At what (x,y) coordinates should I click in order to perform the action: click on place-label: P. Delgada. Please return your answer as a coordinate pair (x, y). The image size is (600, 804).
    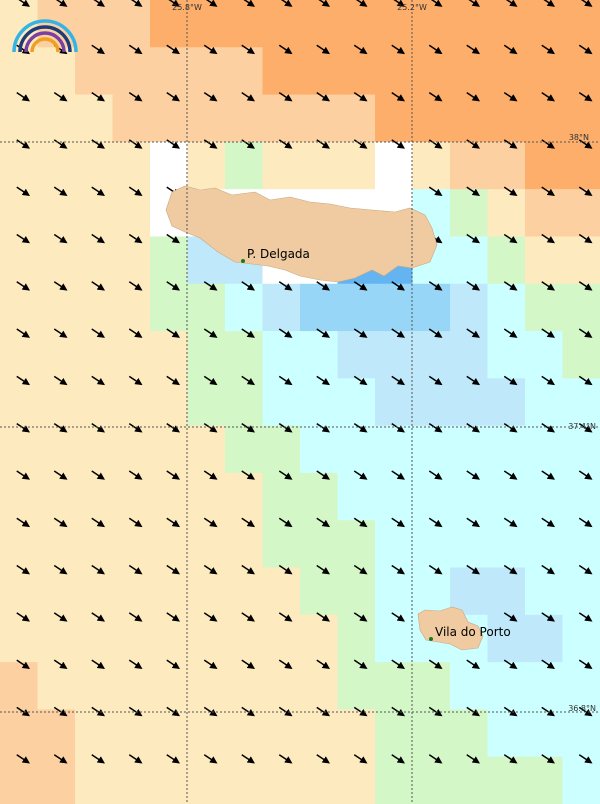
    Looking at the image, I should click on (278, 254).